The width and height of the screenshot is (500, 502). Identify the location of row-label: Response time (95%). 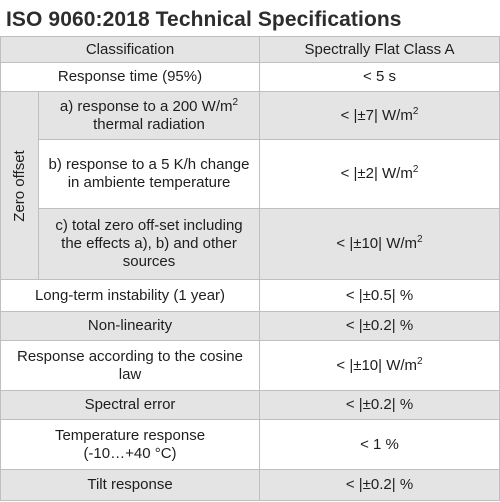
(130, 77).